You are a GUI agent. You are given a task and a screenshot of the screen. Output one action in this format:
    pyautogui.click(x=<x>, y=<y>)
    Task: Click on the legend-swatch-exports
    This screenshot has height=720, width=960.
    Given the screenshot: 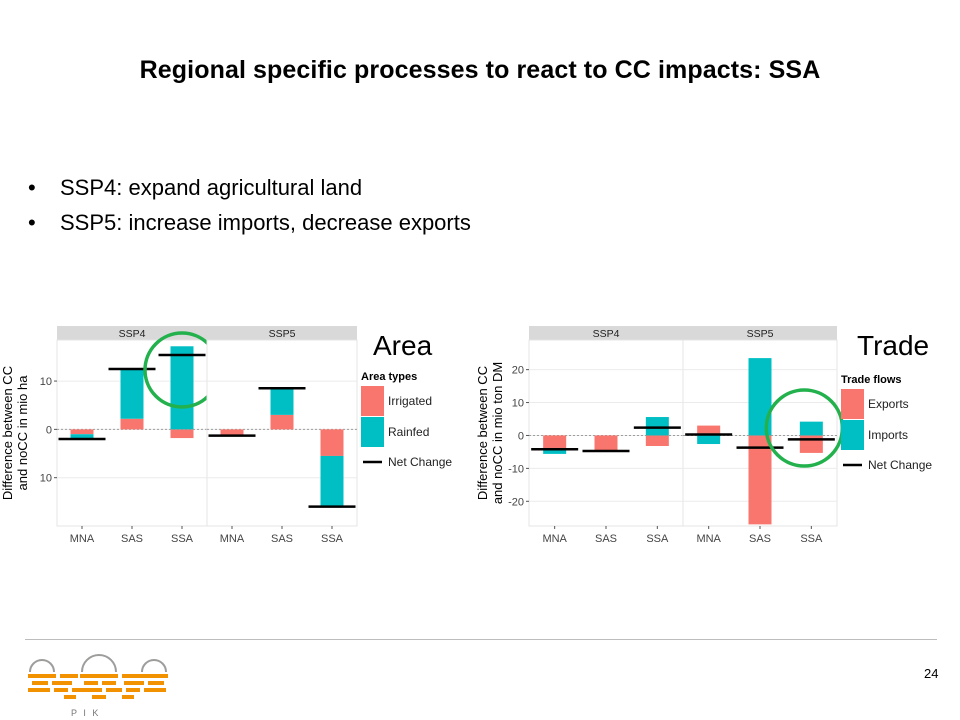 What is the action you would take?
    pyautogui.click(x=852, y=404)
    